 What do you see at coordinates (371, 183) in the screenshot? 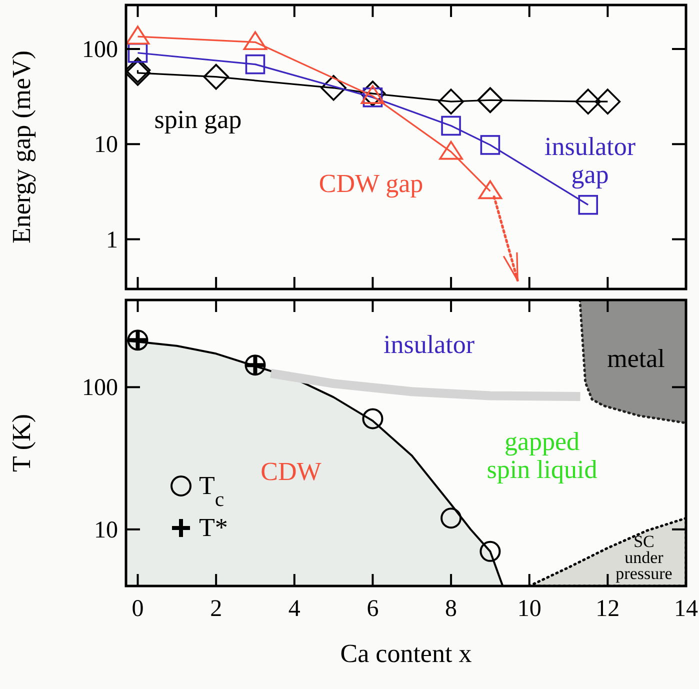
I see `annotation: CDW gap` at bounding box center [371, 183].